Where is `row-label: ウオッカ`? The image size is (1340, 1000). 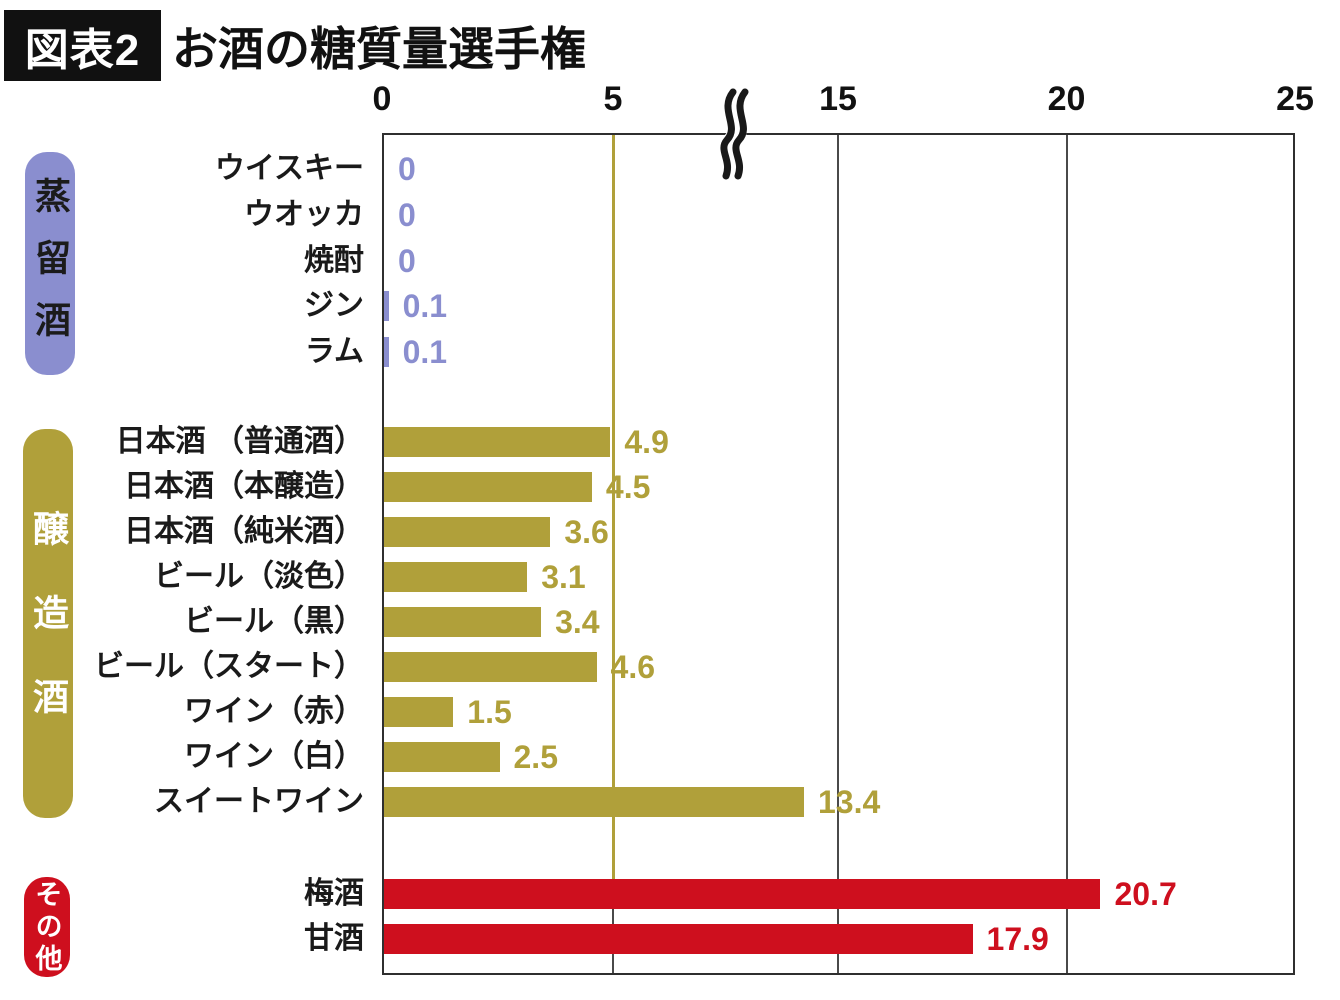
row-label: ウオッカ is located at coordinates (304, 214).